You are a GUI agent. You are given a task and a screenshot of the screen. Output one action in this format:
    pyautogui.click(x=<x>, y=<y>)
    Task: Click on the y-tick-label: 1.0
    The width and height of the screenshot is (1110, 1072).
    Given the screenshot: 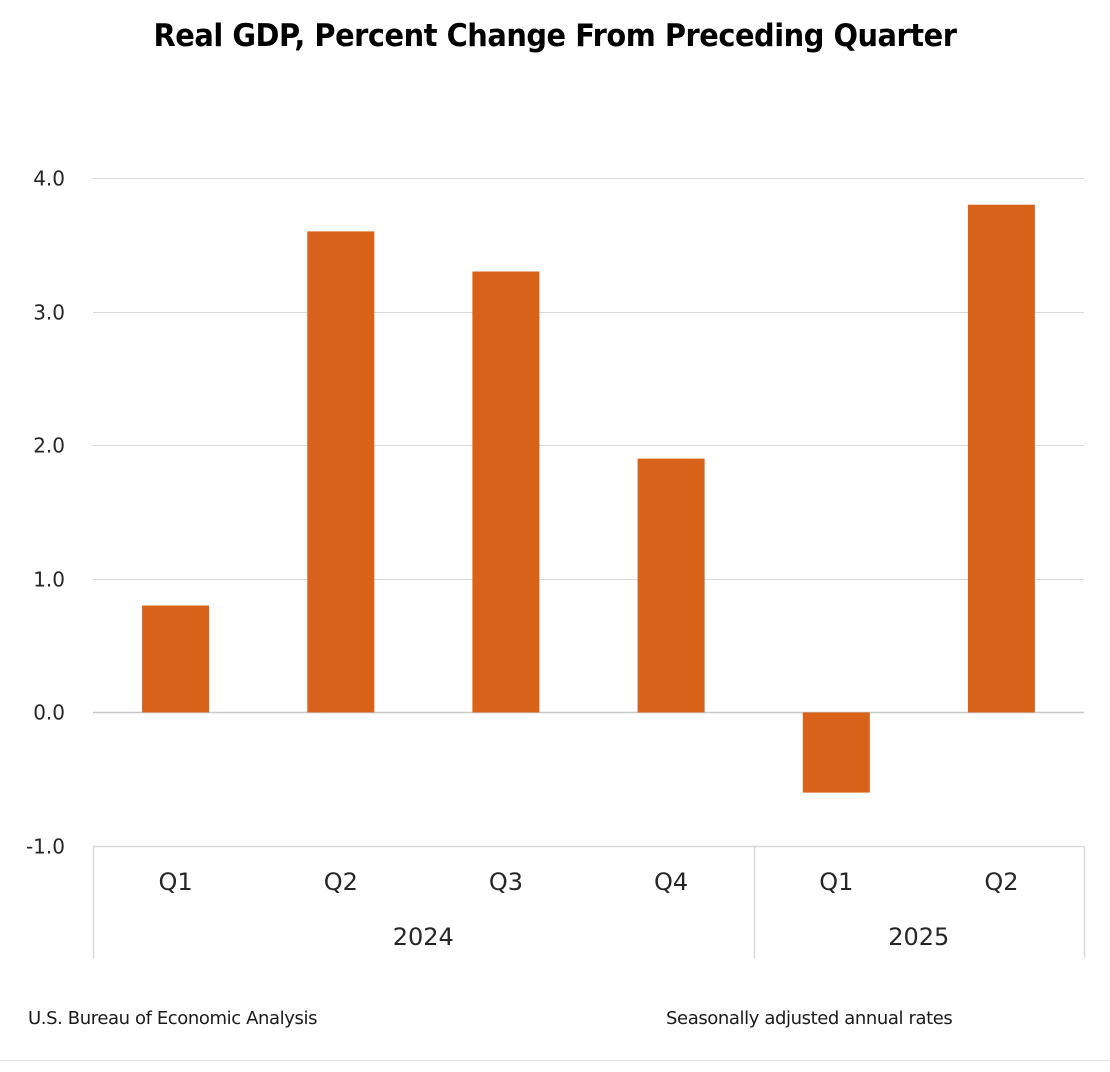 What is the action you would take?
    pyautogui.click(x=49, y=580)
    